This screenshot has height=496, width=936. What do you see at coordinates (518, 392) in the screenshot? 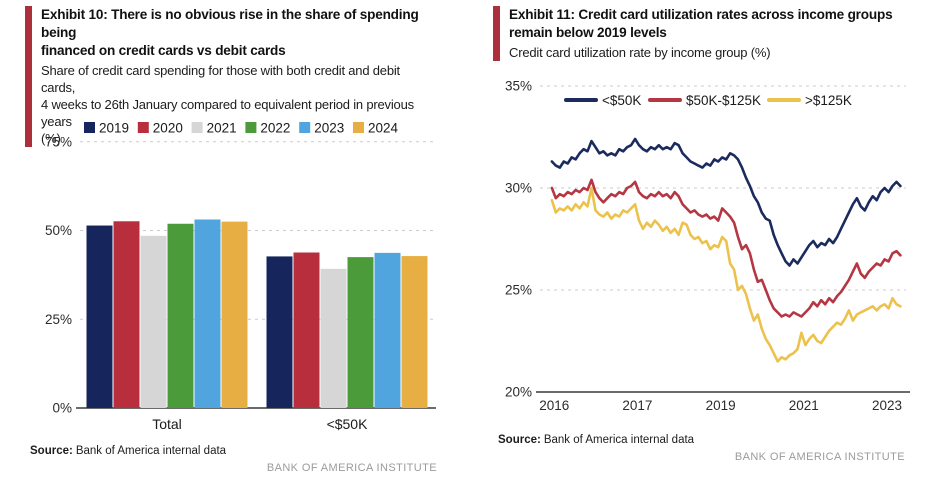
I see `y-tick-label-20: 20%` at bounding box center [518, 392].